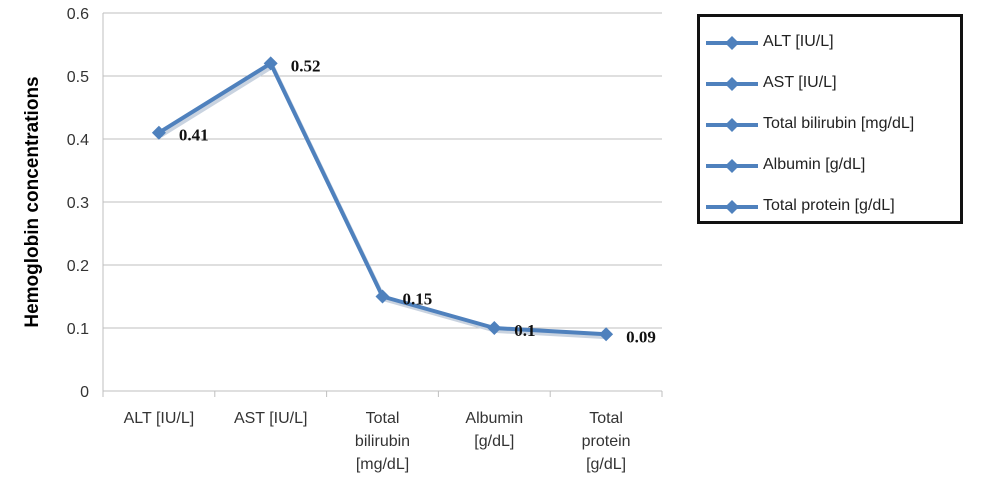 Image resolution: width=994 pixels, height=496 pixels. Describe the element at coordinates (78, 329) in the screenshot. I see `y-tick-label: 0.1` at that location.